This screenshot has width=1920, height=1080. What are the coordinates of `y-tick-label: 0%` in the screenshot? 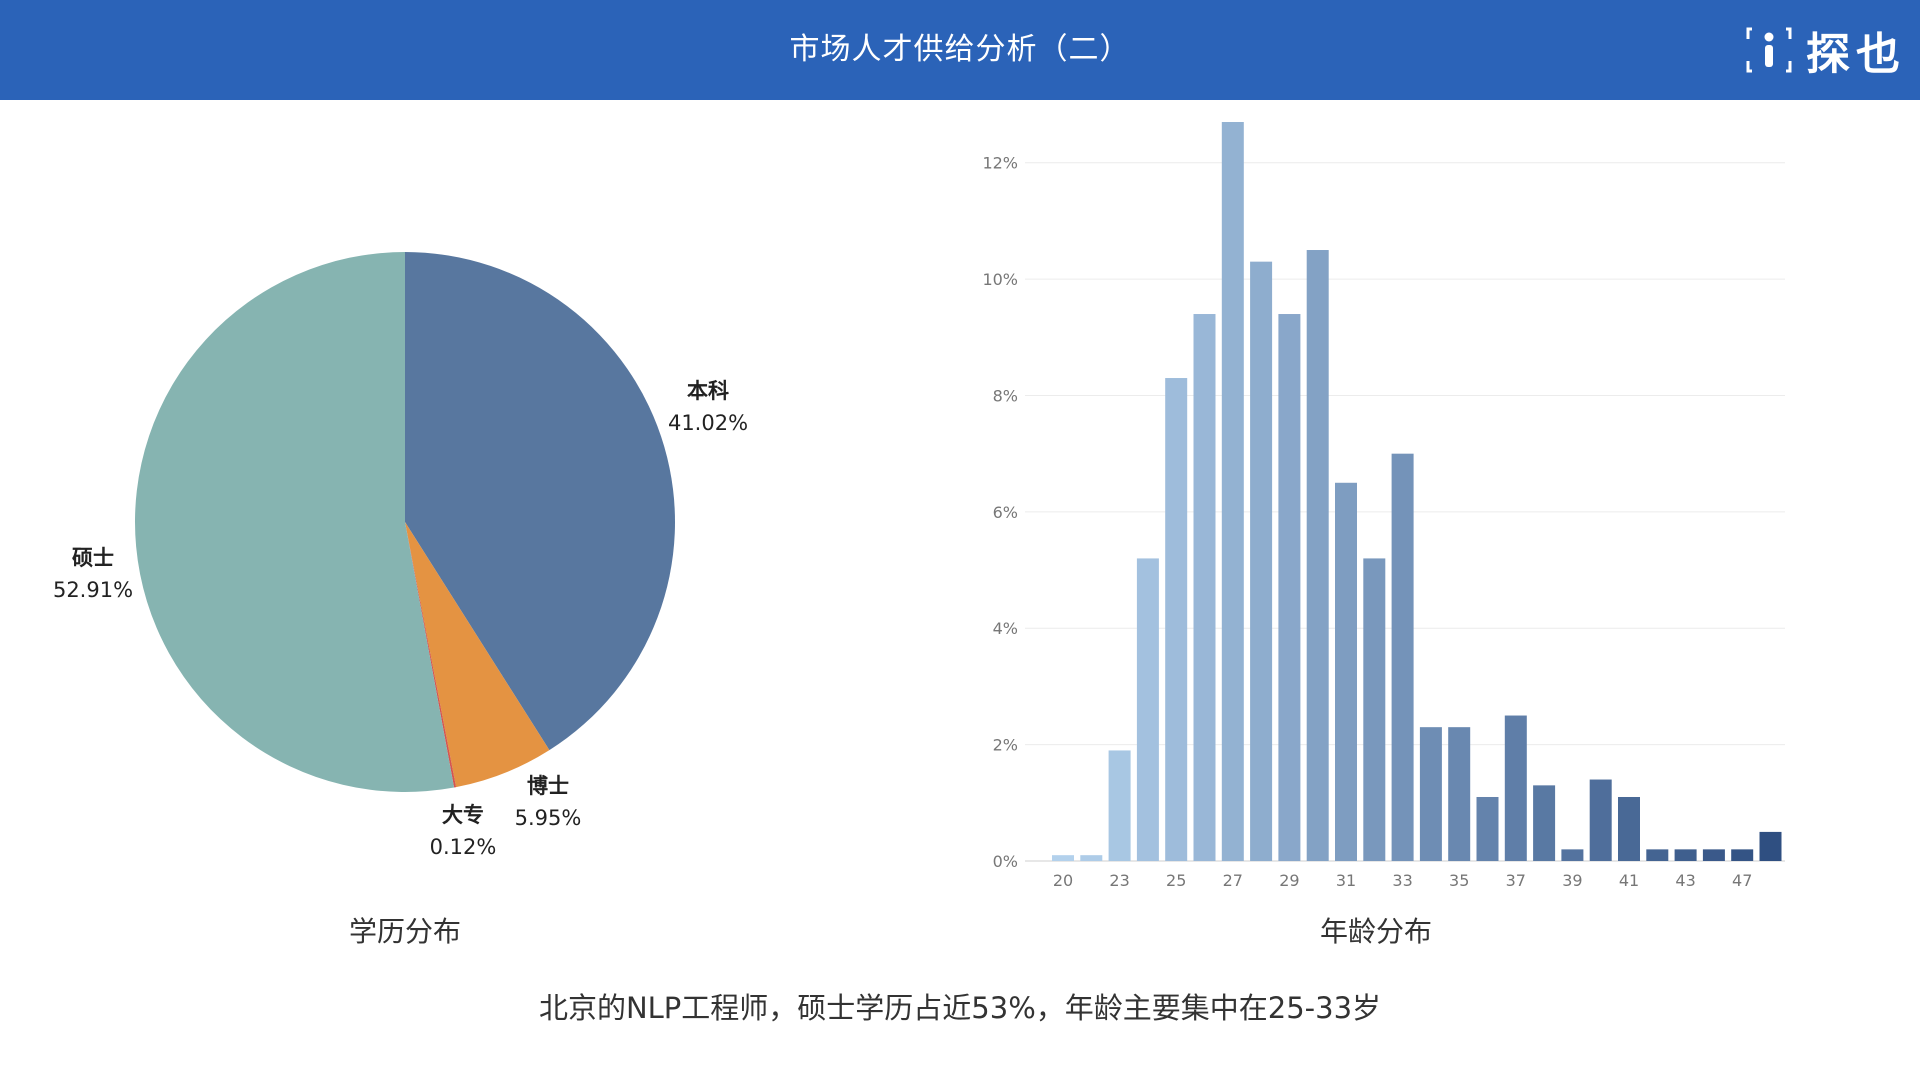 It's located at (1005, 861).